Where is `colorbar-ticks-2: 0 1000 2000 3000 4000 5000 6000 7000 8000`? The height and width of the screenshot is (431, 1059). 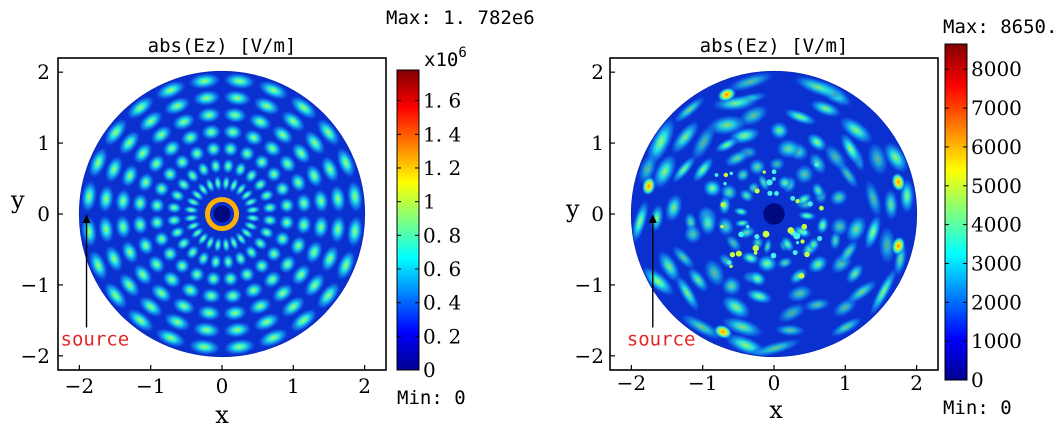
colorbar-ticks-2: 0 1000 2000 3000 4000 5000 6000 7000 8000 is located at coordinates (983, 224).